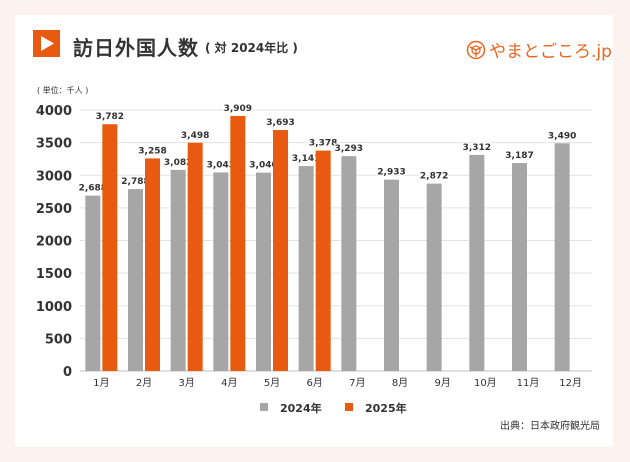 This screenshot has width=630, height=462. I want to click on x-tick-label: 3月, so click(186, 383).